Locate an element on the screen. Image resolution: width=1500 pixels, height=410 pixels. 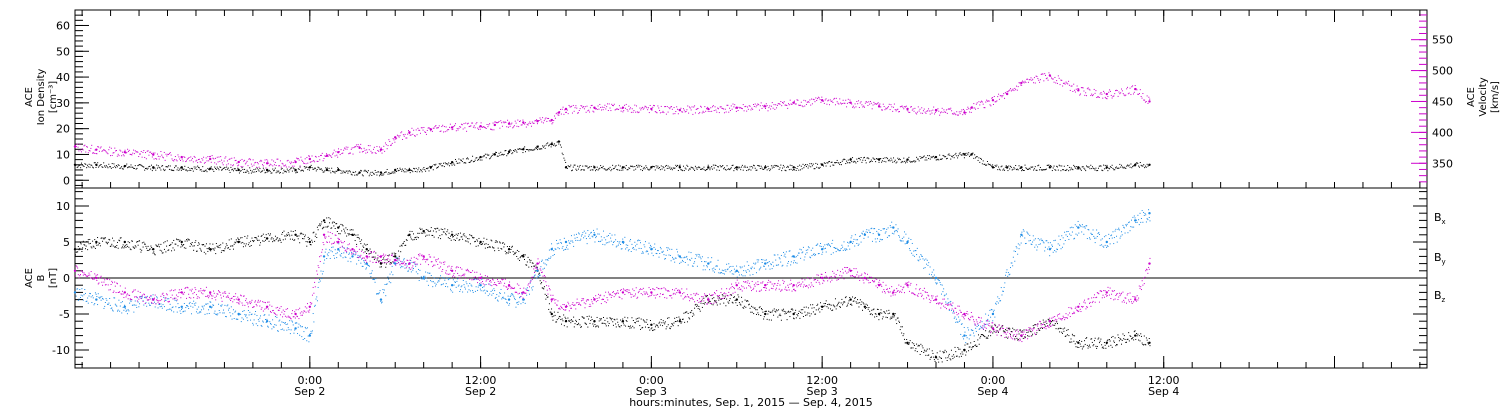
bottom-ylabel-line-2: B is located at coordinates (41, 277).